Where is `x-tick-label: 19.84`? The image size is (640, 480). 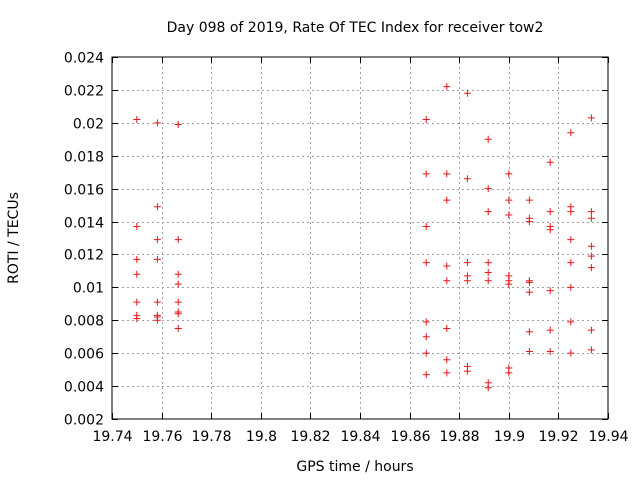
x-tick-label: 19.84 is located at coordinates (360, 437).